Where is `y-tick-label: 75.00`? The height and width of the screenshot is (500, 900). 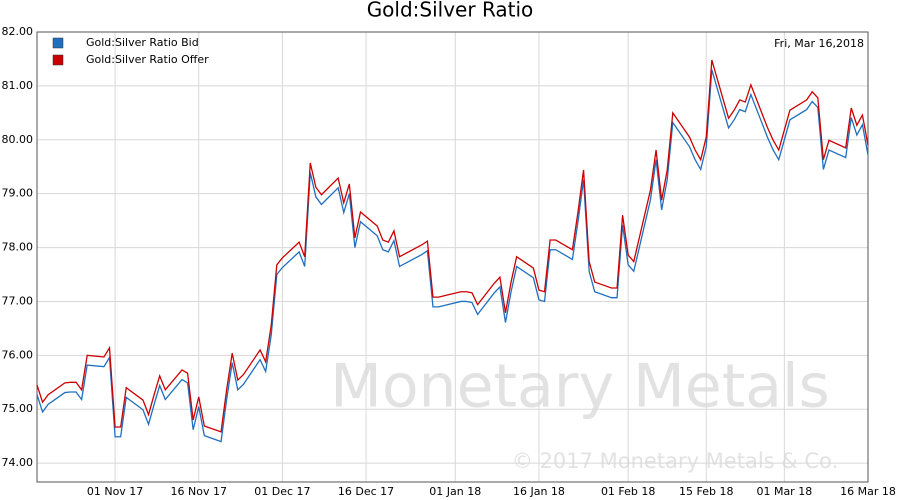
y-tick-label: 75.00 is located at coordinates (18, 408).